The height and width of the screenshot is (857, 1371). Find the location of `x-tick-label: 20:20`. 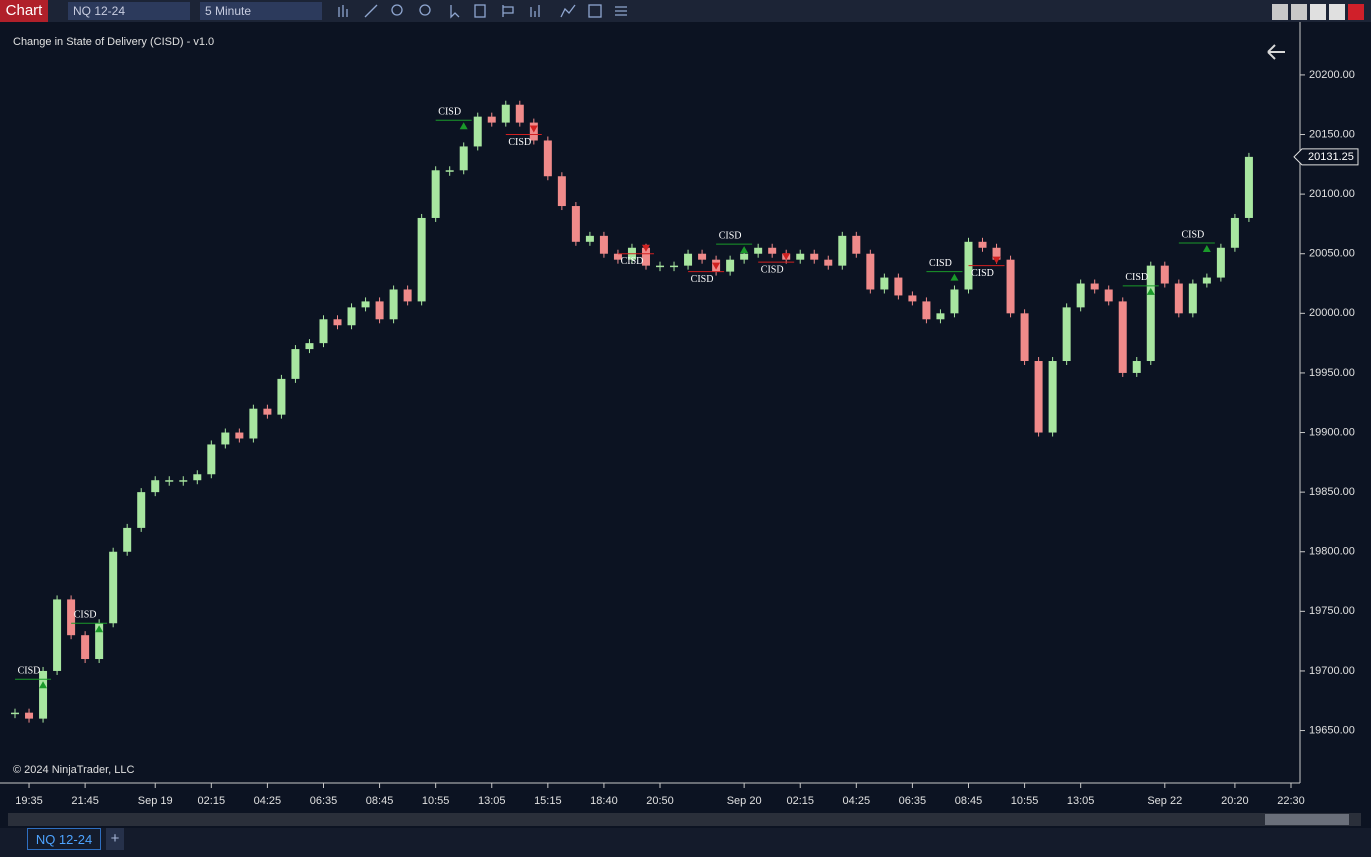

x-tick-label: 20:20 is located at coordinates (1235, 801).